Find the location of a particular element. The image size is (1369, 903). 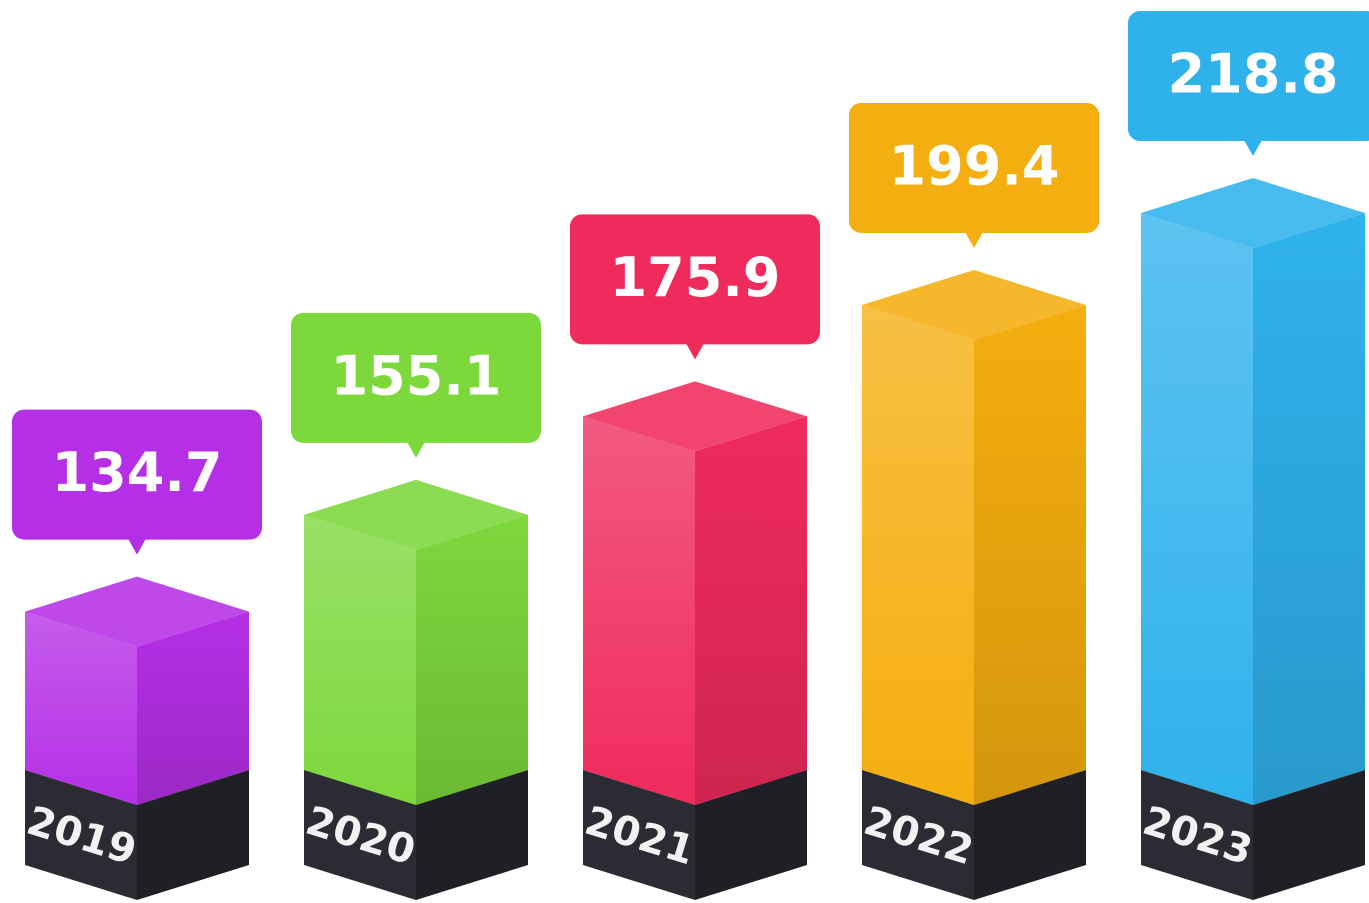

value-label: 199.4 is located at coordinates (974, 166).